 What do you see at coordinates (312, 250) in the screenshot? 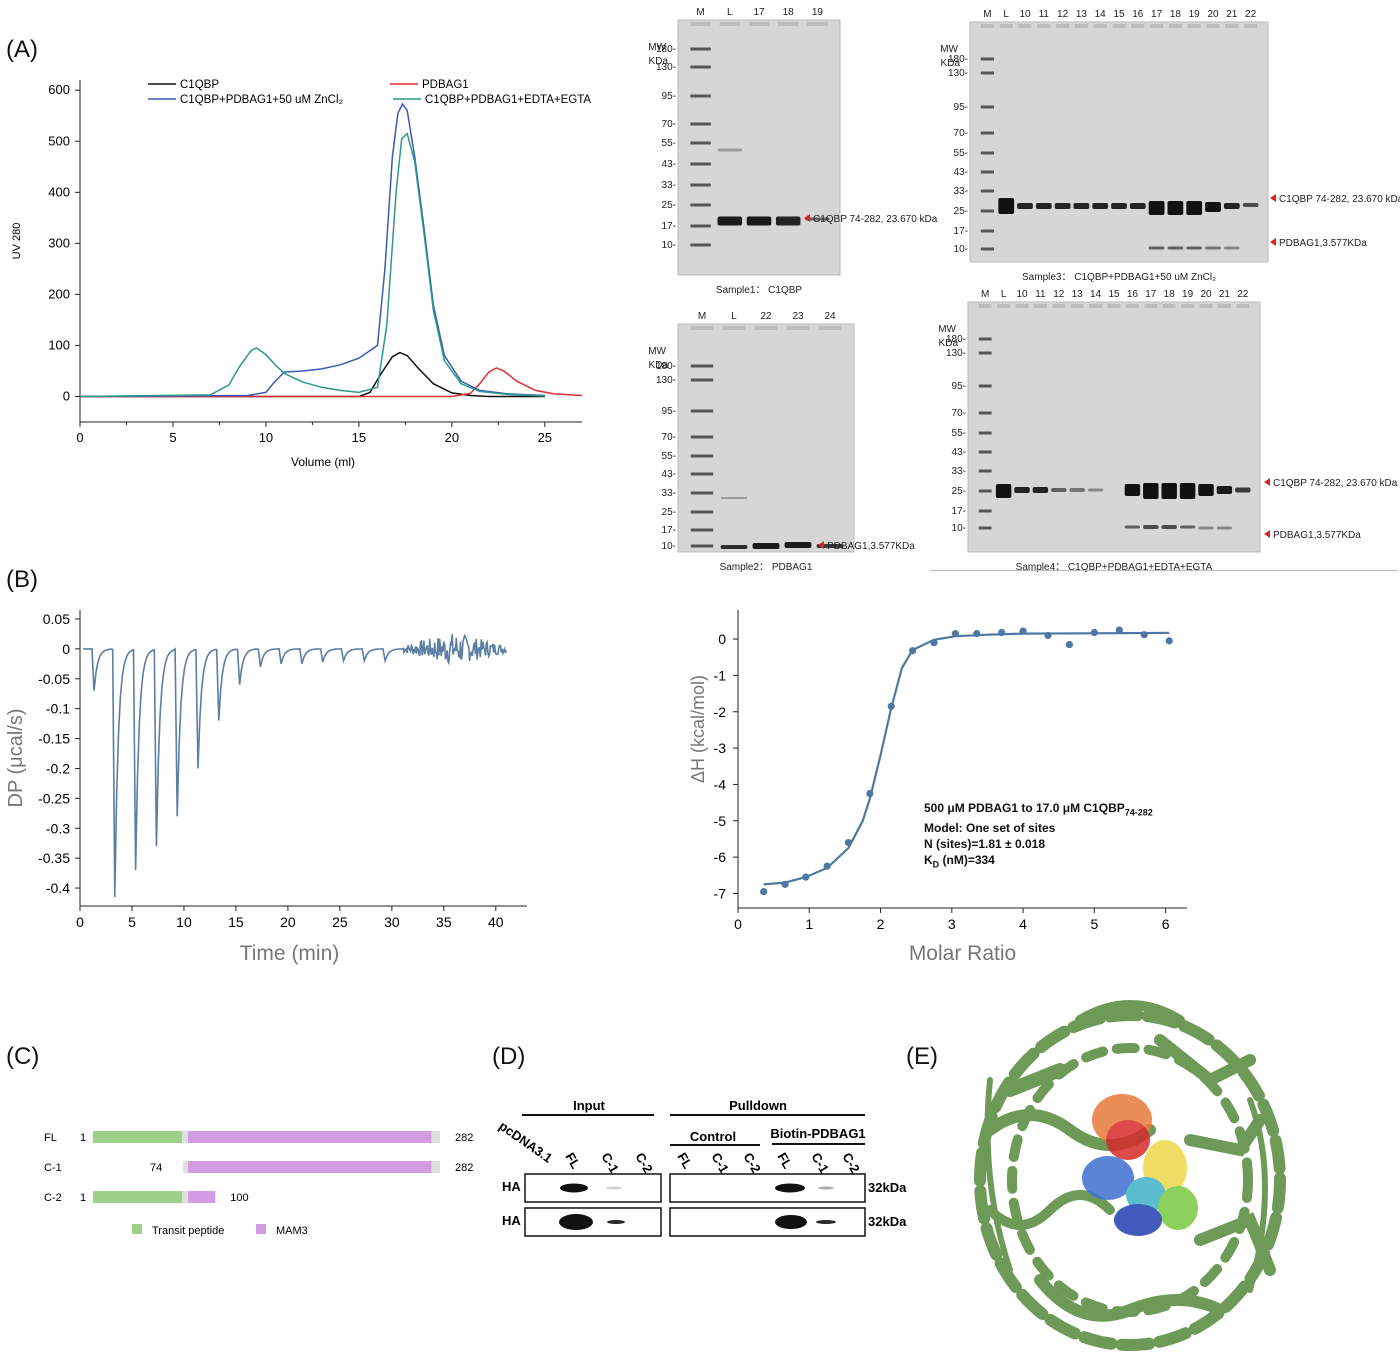
I see `series-line-c1qbp-pdbag1-50-um-zncl` at bounding box center [312, 250].